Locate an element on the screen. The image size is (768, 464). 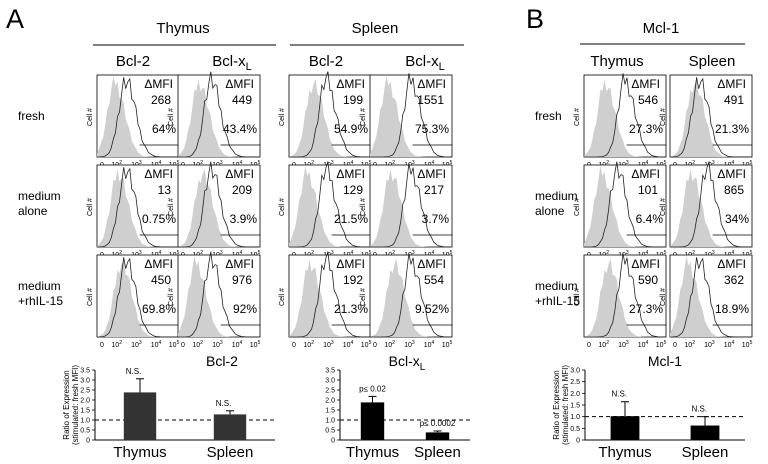
dmfi-value: 449 is located at coordinates (242, 100).